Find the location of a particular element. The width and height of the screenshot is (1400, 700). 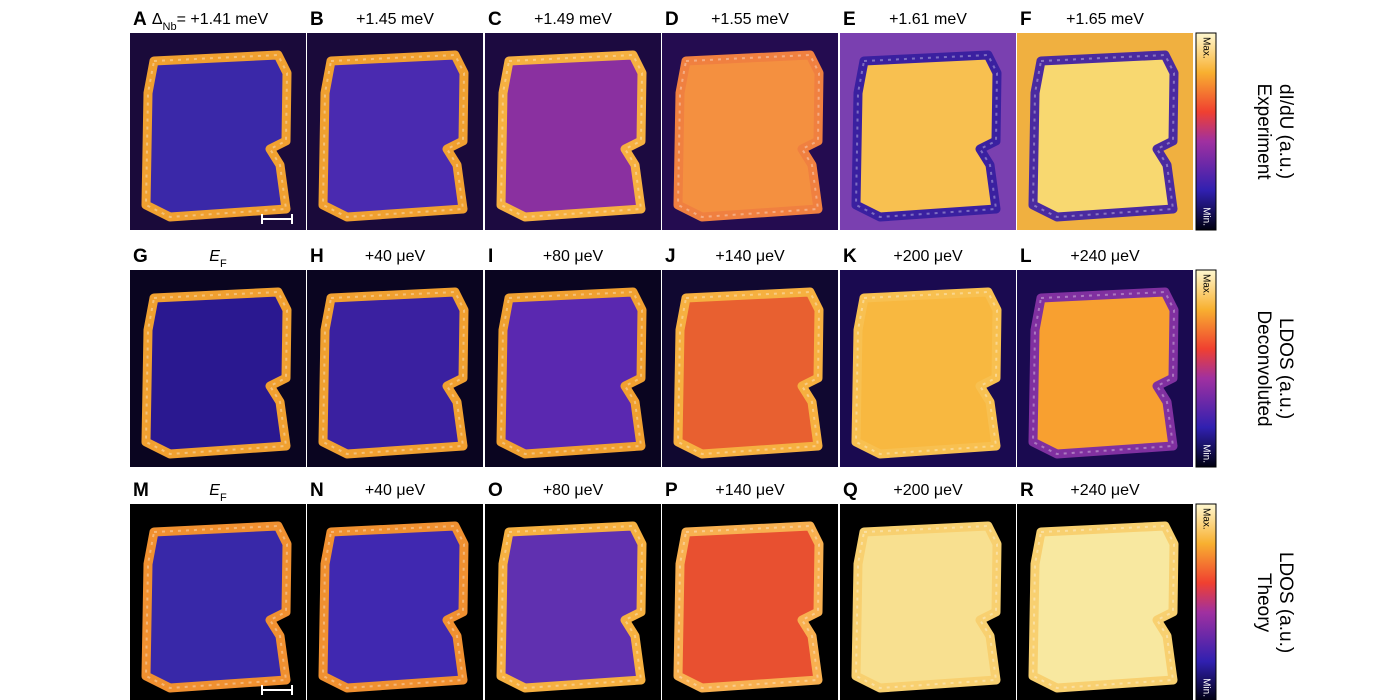

panel-label: +1.65 meV is located at coordinates (1105, 19).